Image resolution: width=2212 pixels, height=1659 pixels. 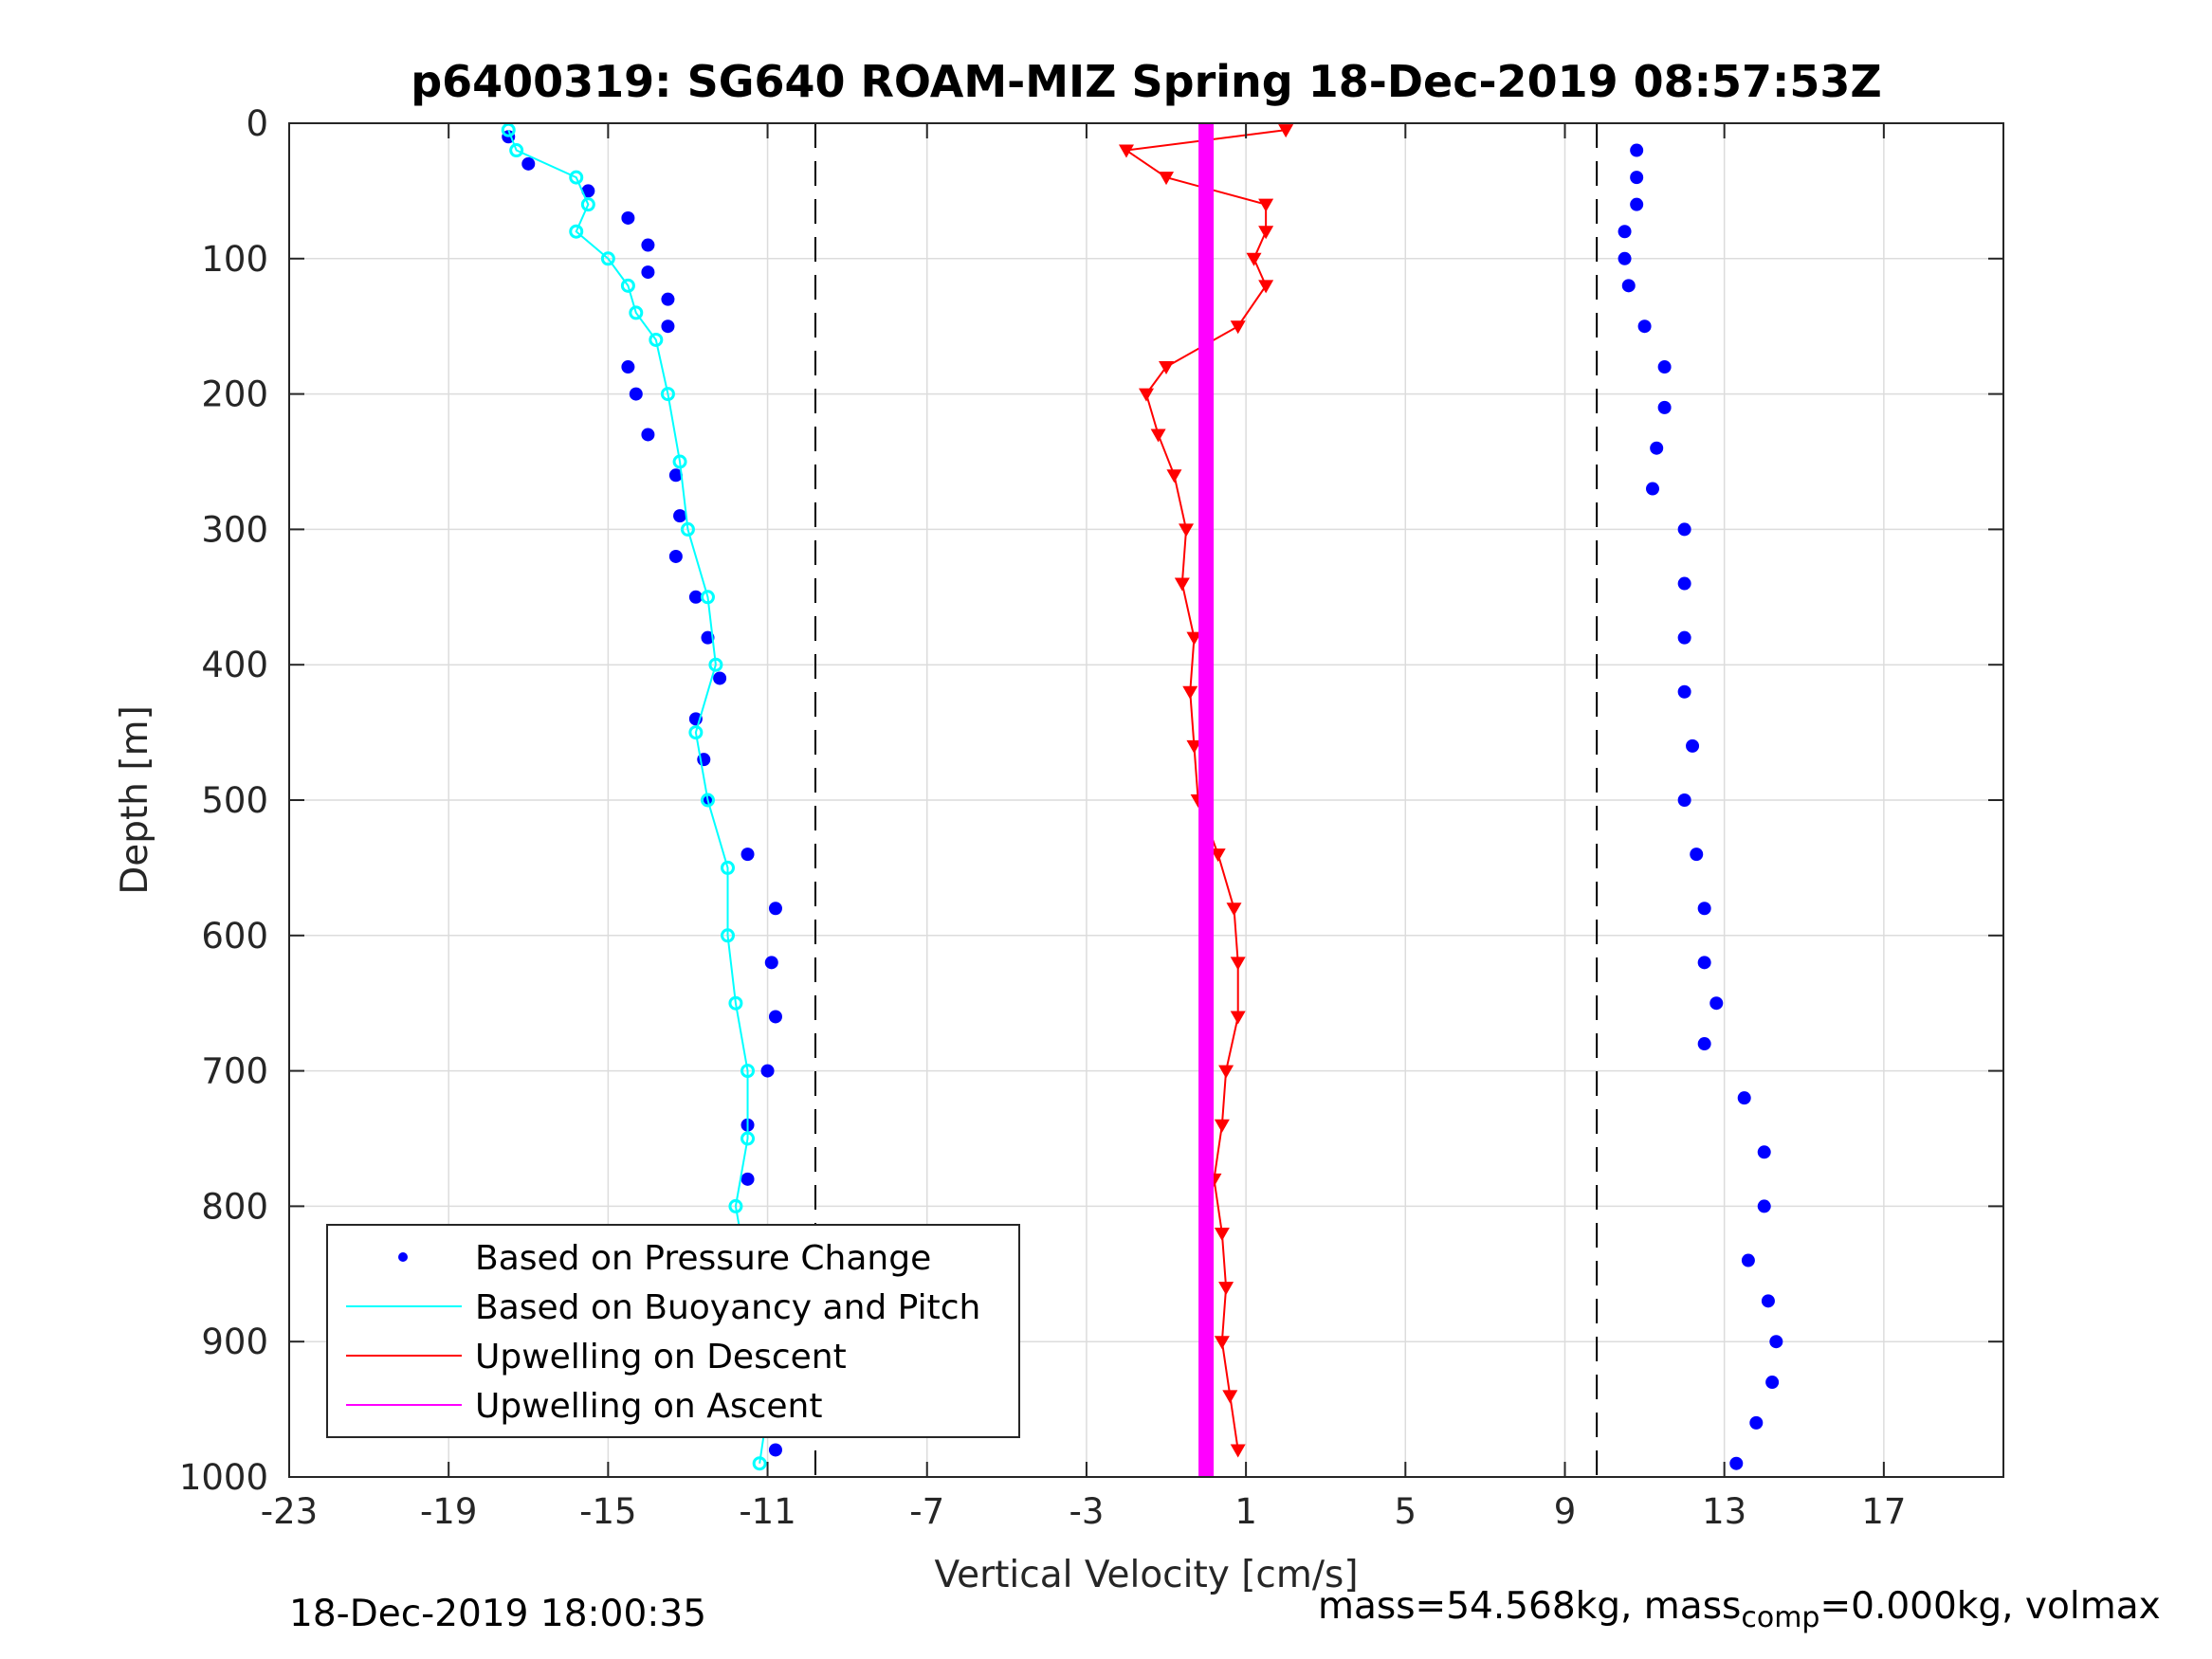 I want to click on y-tick-label: 100, so click(x=234, y=259).